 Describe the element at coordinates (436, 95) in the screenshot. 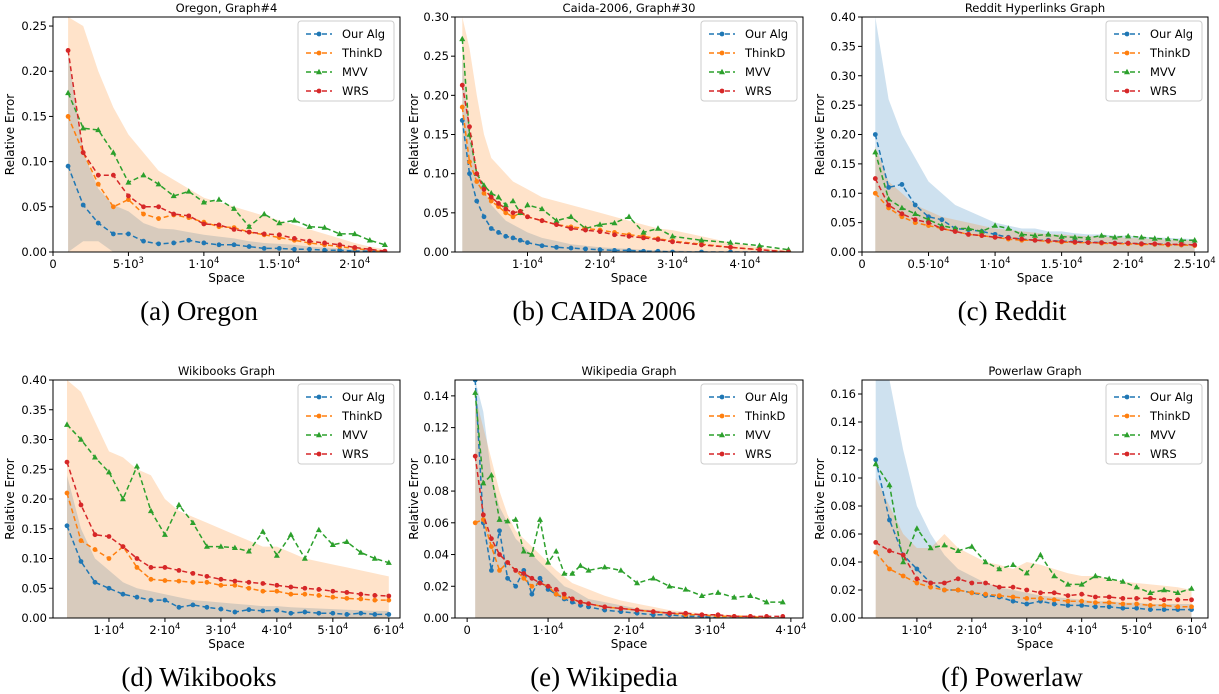

I see `y-tick-label: 0.20` at that location.